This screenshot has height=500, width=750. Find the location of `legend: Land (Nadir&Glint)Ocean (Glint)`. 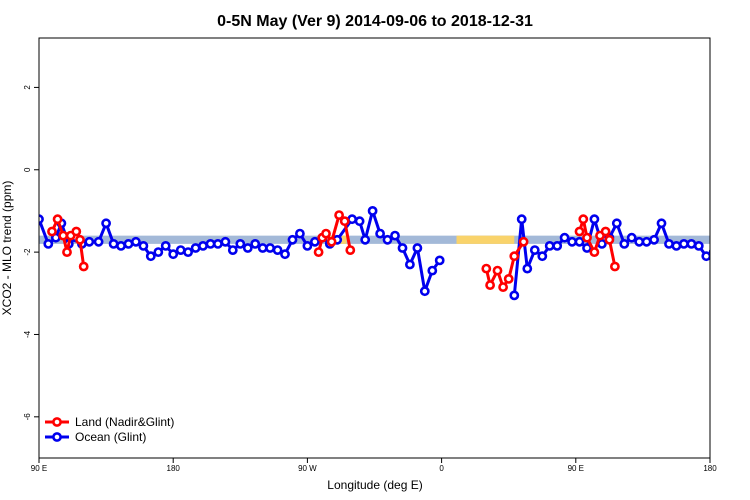

legend: Land (Nadir&Glint)Ocean (Glint) is located at coordinates (109, 429).